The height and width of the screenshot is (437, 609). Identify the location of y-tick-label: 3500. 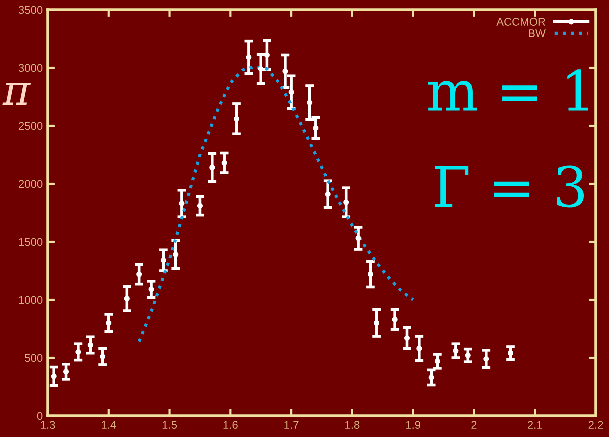
(30, 10).